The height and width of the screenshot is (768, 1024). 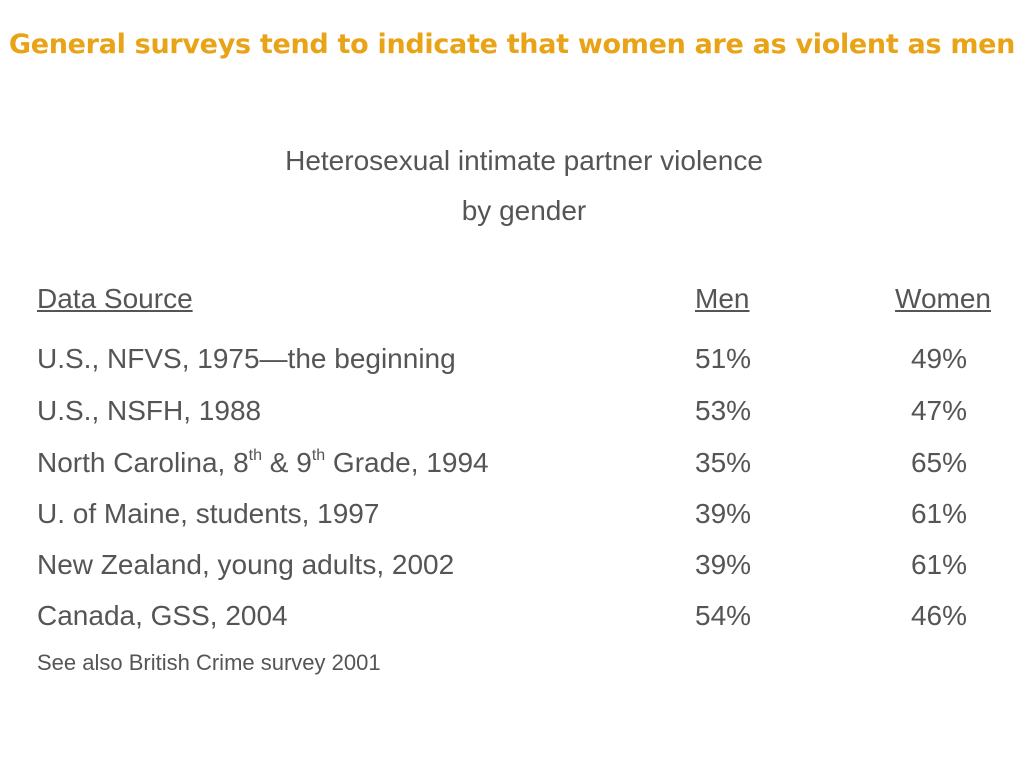 I want to click on row-women-value: 47%, so click(x=938, y=410).